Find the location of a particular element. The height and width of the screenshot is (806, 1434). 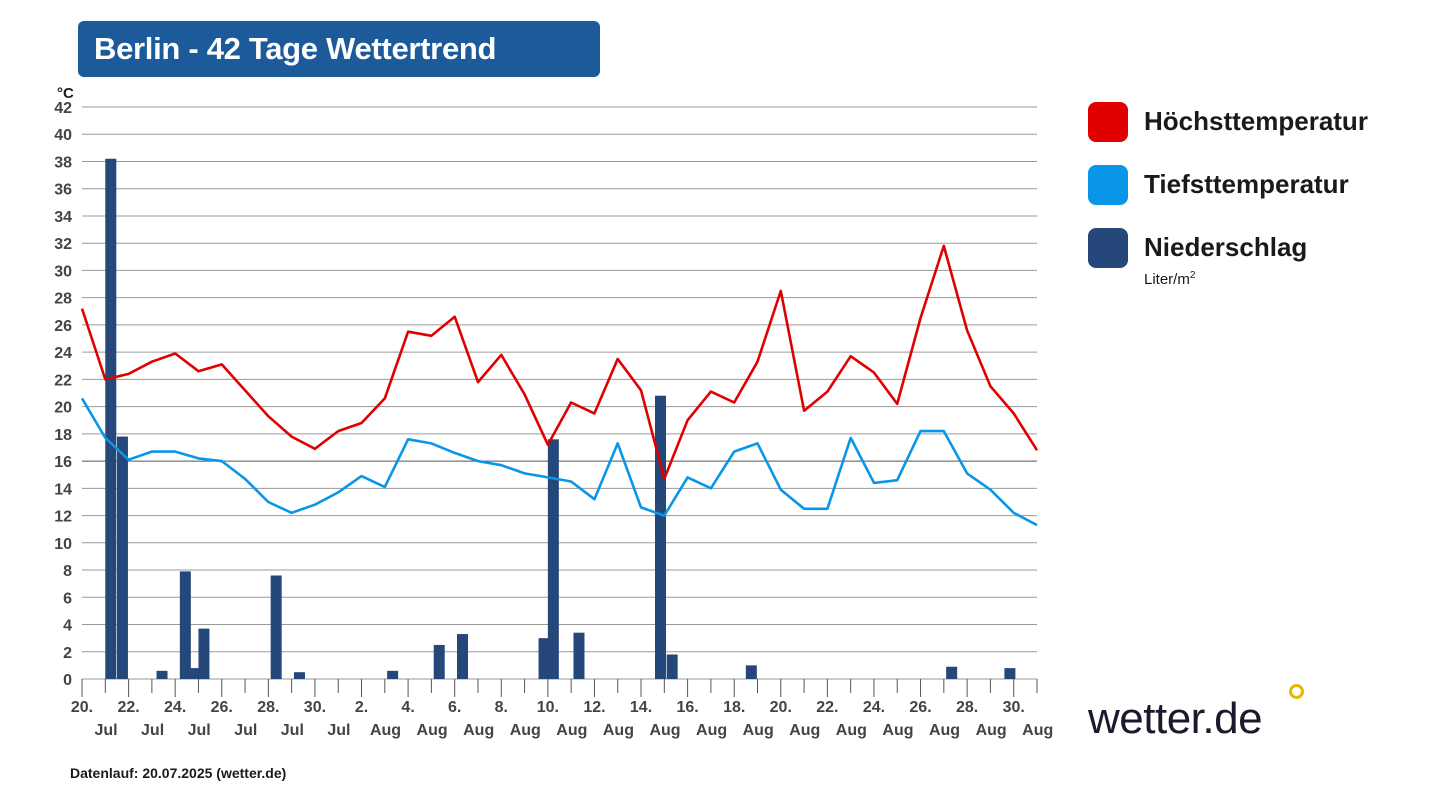

y-tick-label: 12 is located at coordinates (63, 517).